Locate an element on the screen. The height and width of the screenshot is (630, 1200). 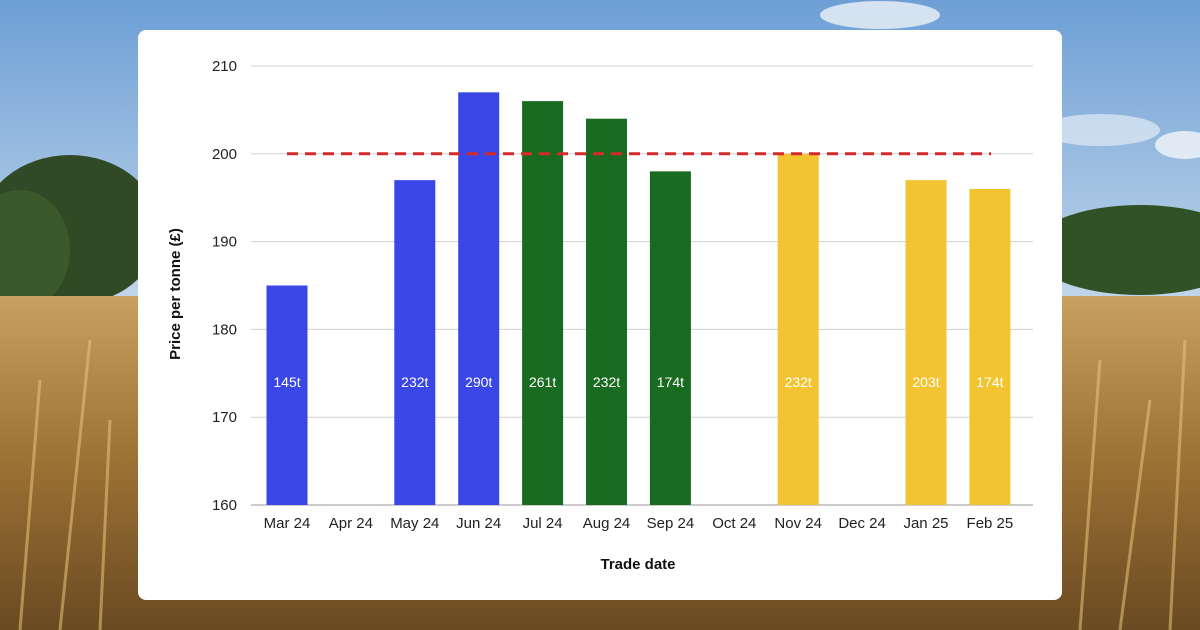
y-tick-label: 200 is located at coordinates (224, 154).